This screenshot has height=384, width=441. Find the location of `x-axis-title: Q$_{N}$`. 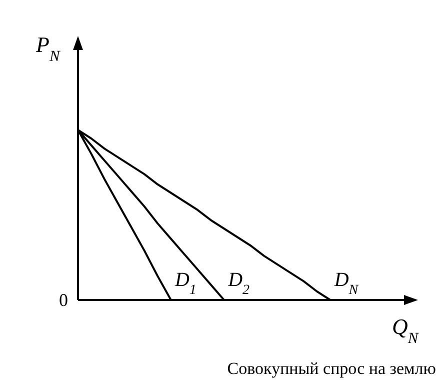

x-axis-title: Q$_{N}$ is located at coordinates (405, 330).